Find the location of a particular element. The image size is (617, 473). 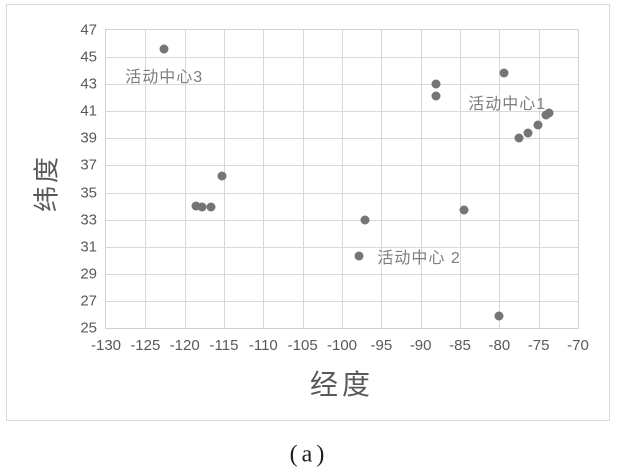

y-tick-label: 39 is located at coordinates (88, 138).